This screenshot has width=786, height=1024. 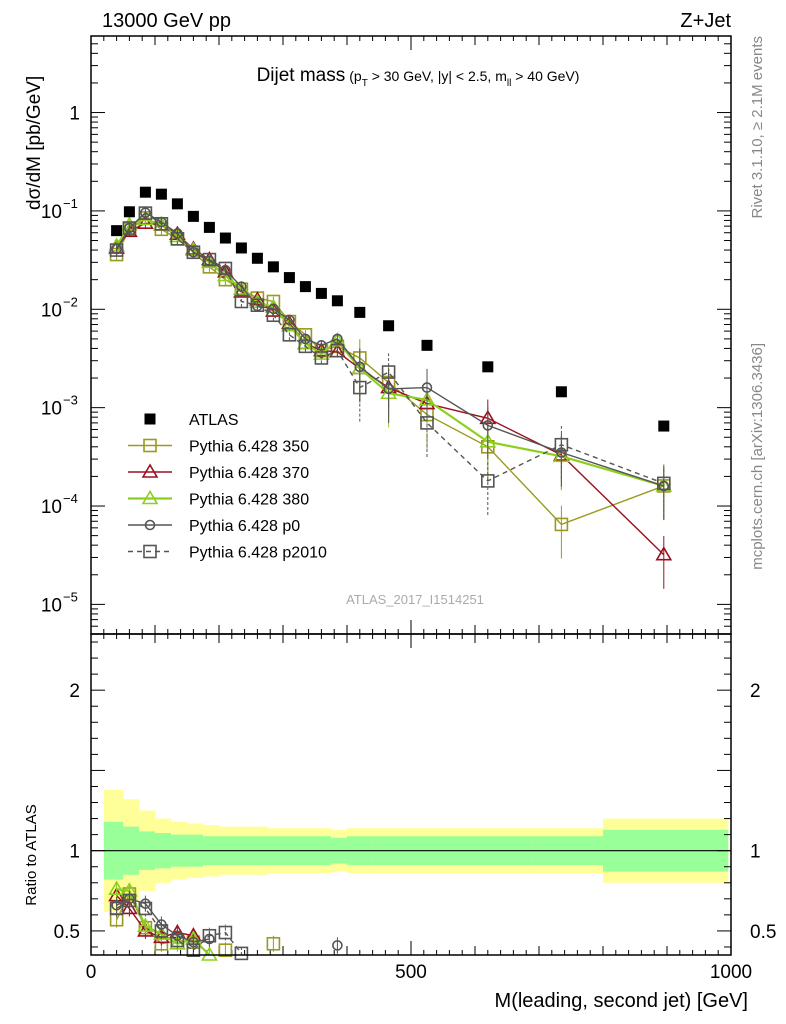 What do you see at coordinates (74, 114) in the screenshot?
I see `y-tick-label: 1` at bounding box center [74, 114].